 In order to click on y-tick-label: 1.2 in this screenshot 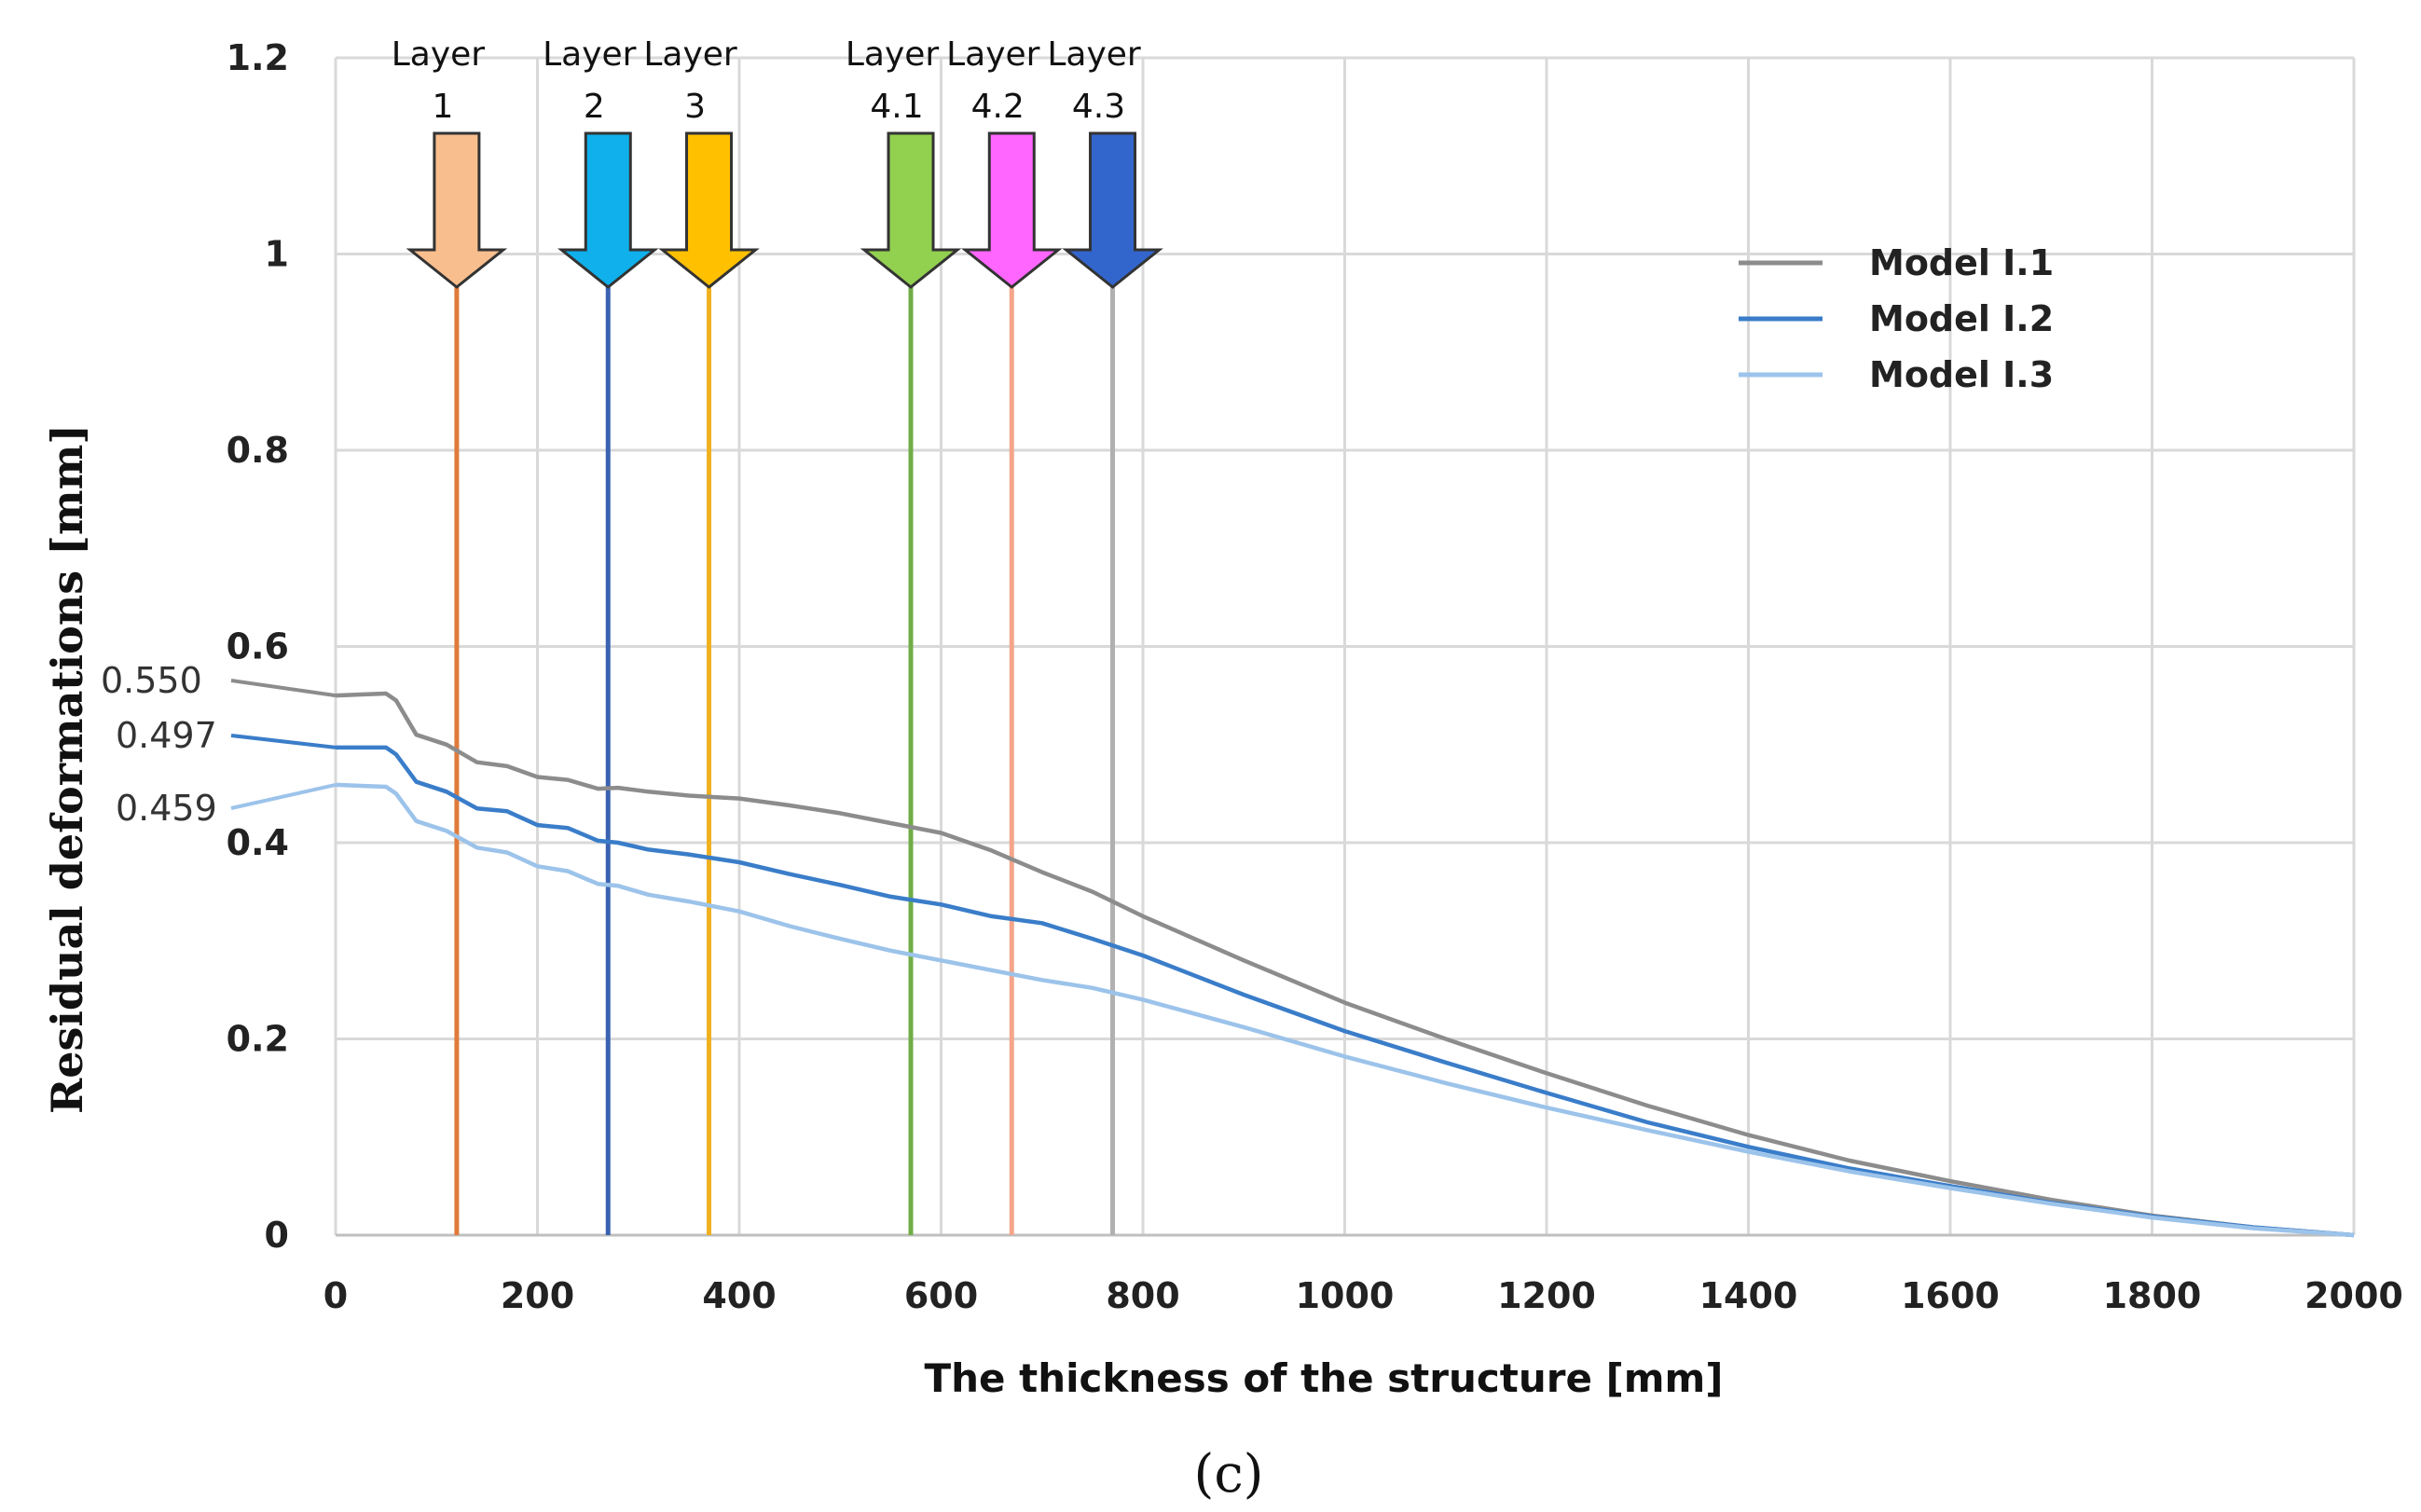, I will do `click(258, 58)`.